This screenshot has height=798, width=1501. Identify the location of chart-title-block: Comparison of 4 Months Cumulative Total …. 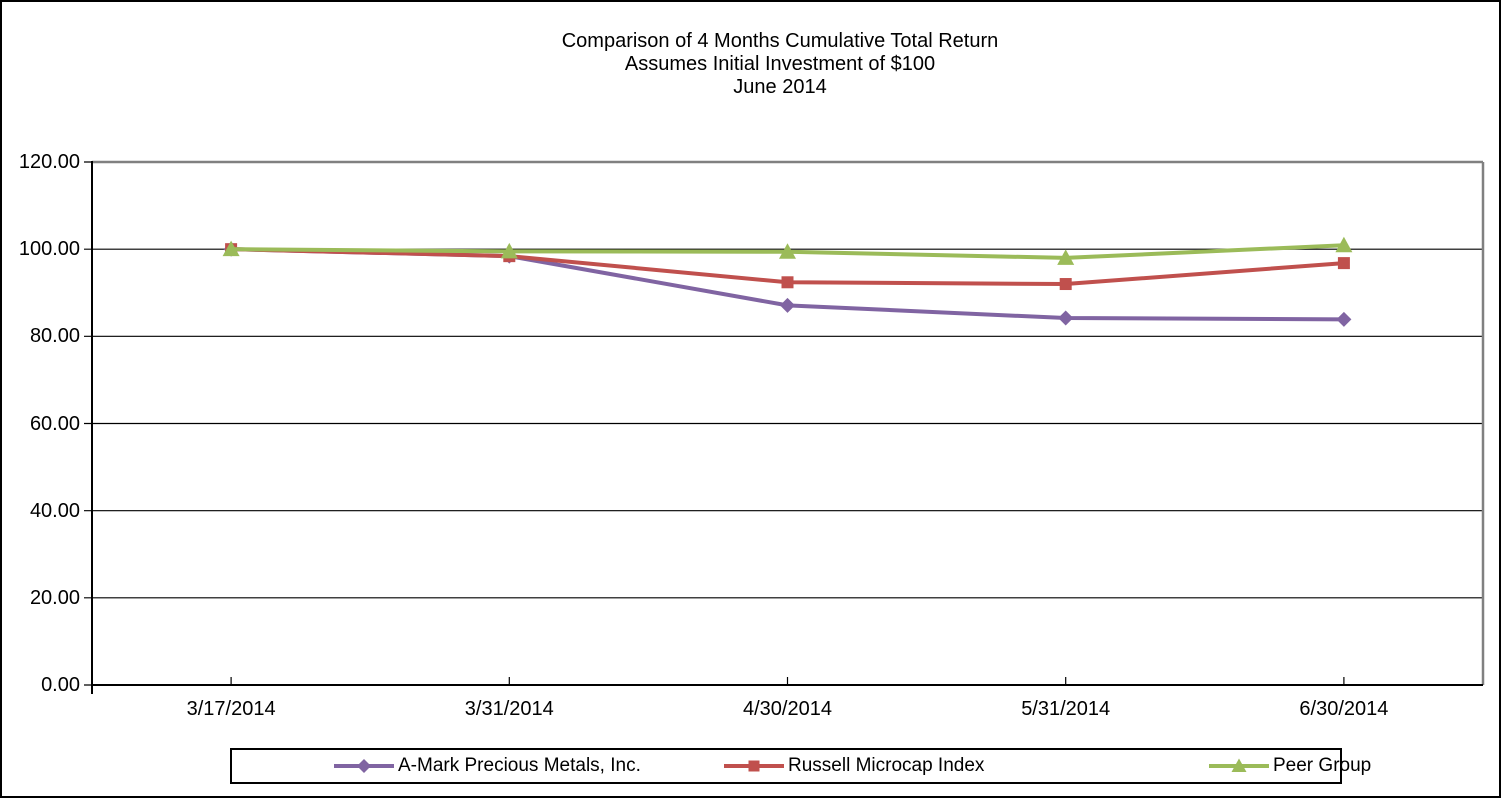
(778, 64).